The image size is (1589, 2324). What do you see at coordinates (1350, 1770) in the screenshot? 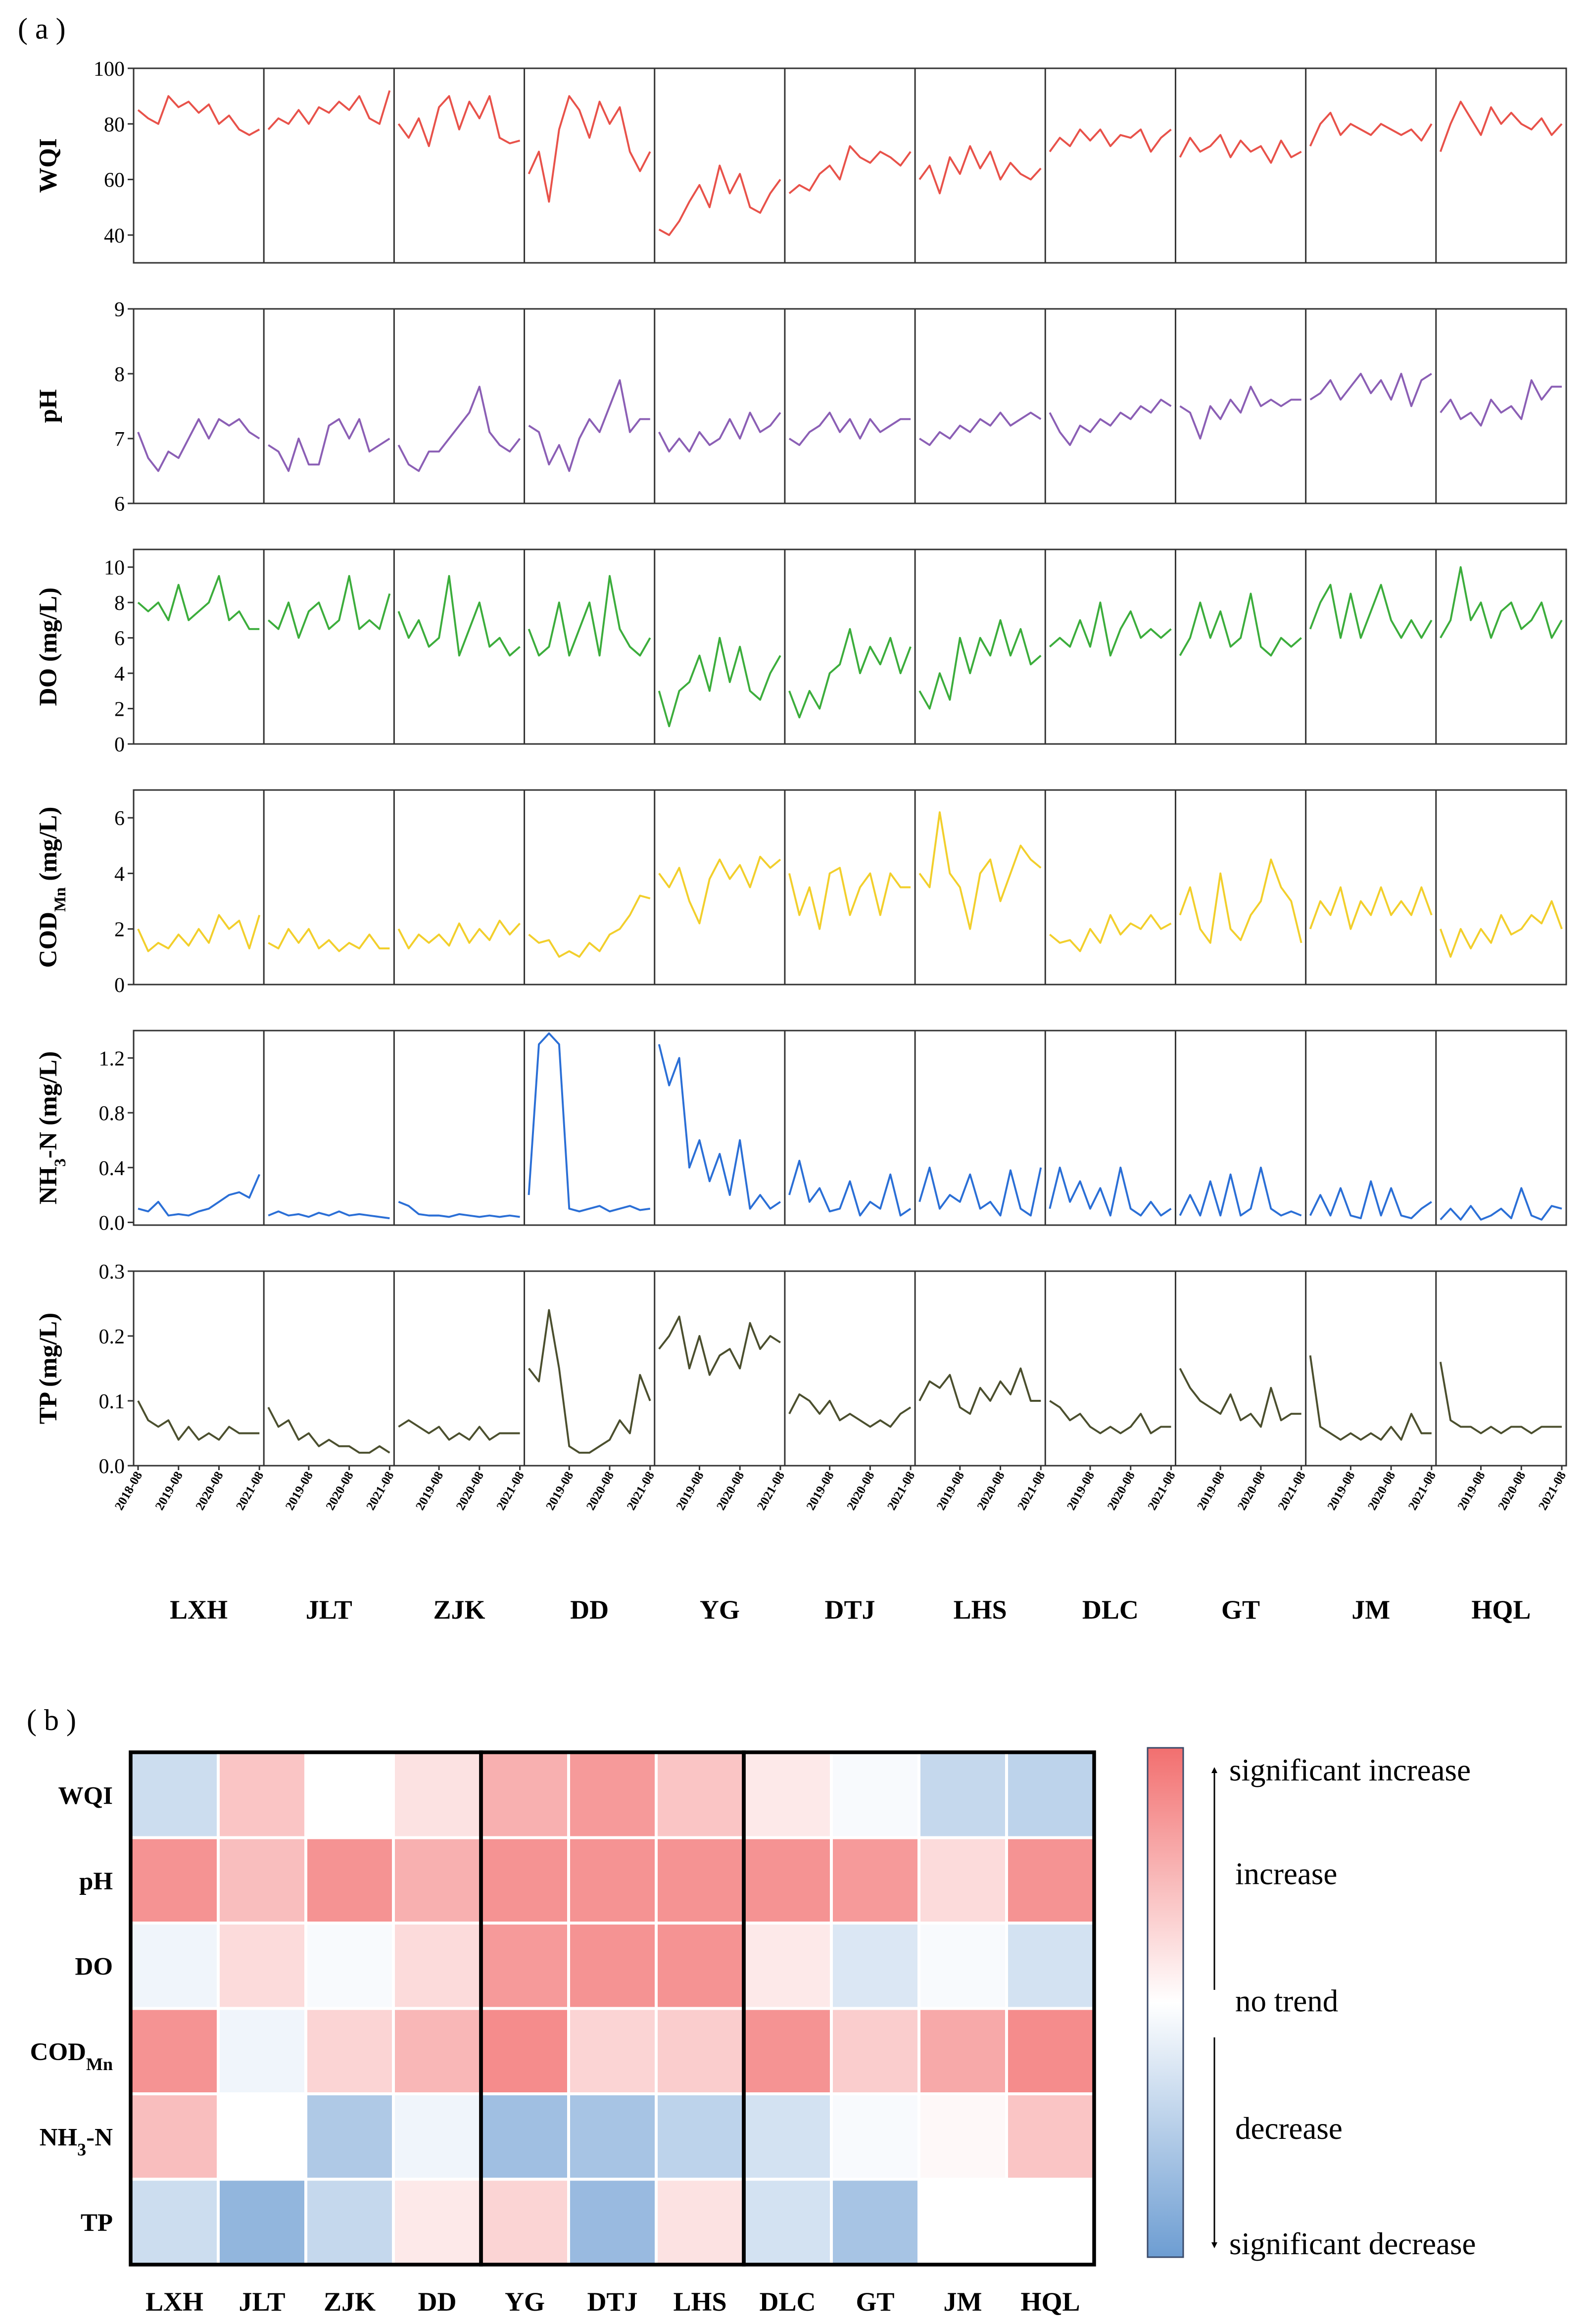
I see `colorbar-label: significant increase` at bounding box center [1350, 1770].